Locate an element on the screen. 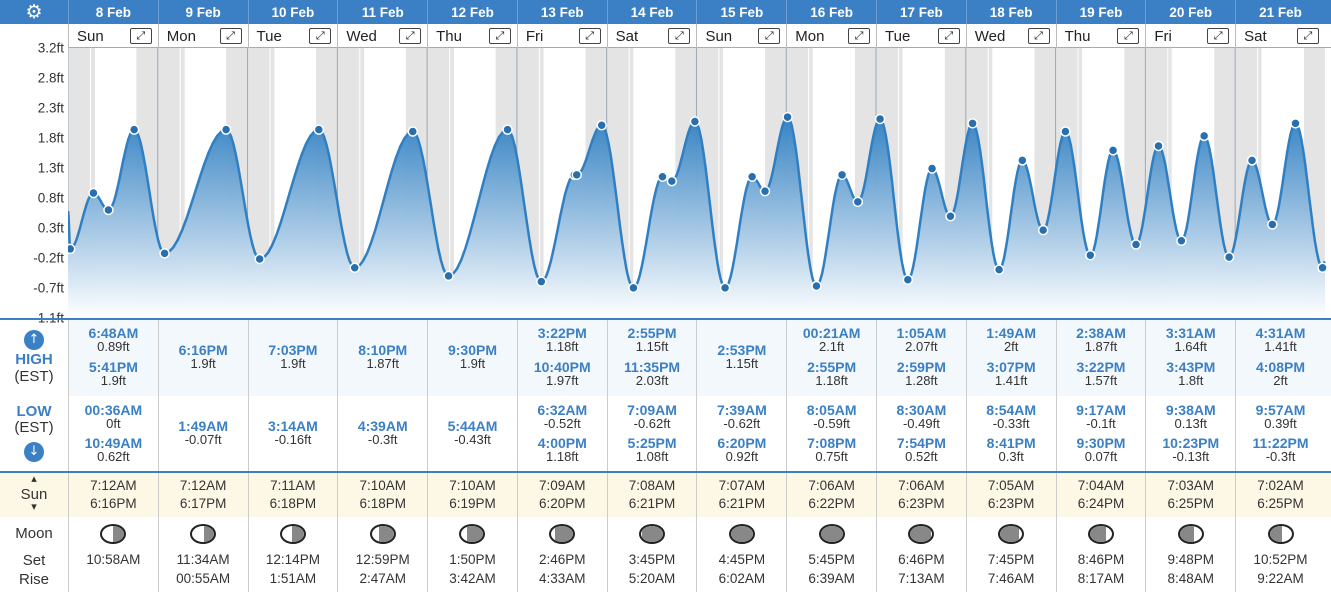 The image size is (1331, 592). low-tide-entry: 10:23PM -0.13ft is located at coordinates (1190, 450).